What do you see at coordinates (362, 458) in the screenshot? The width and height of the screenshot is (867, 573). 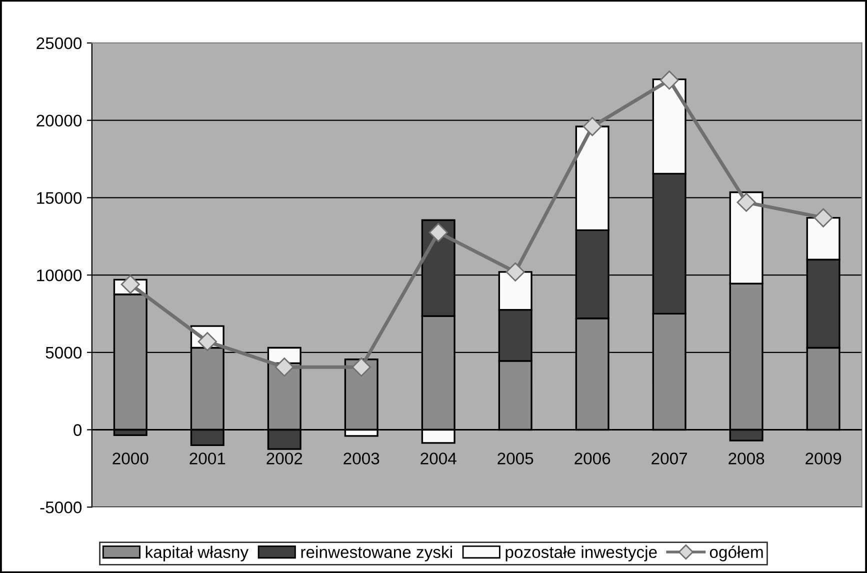 I see `x-tick-label: 2003` at bounding box center [362, 458].